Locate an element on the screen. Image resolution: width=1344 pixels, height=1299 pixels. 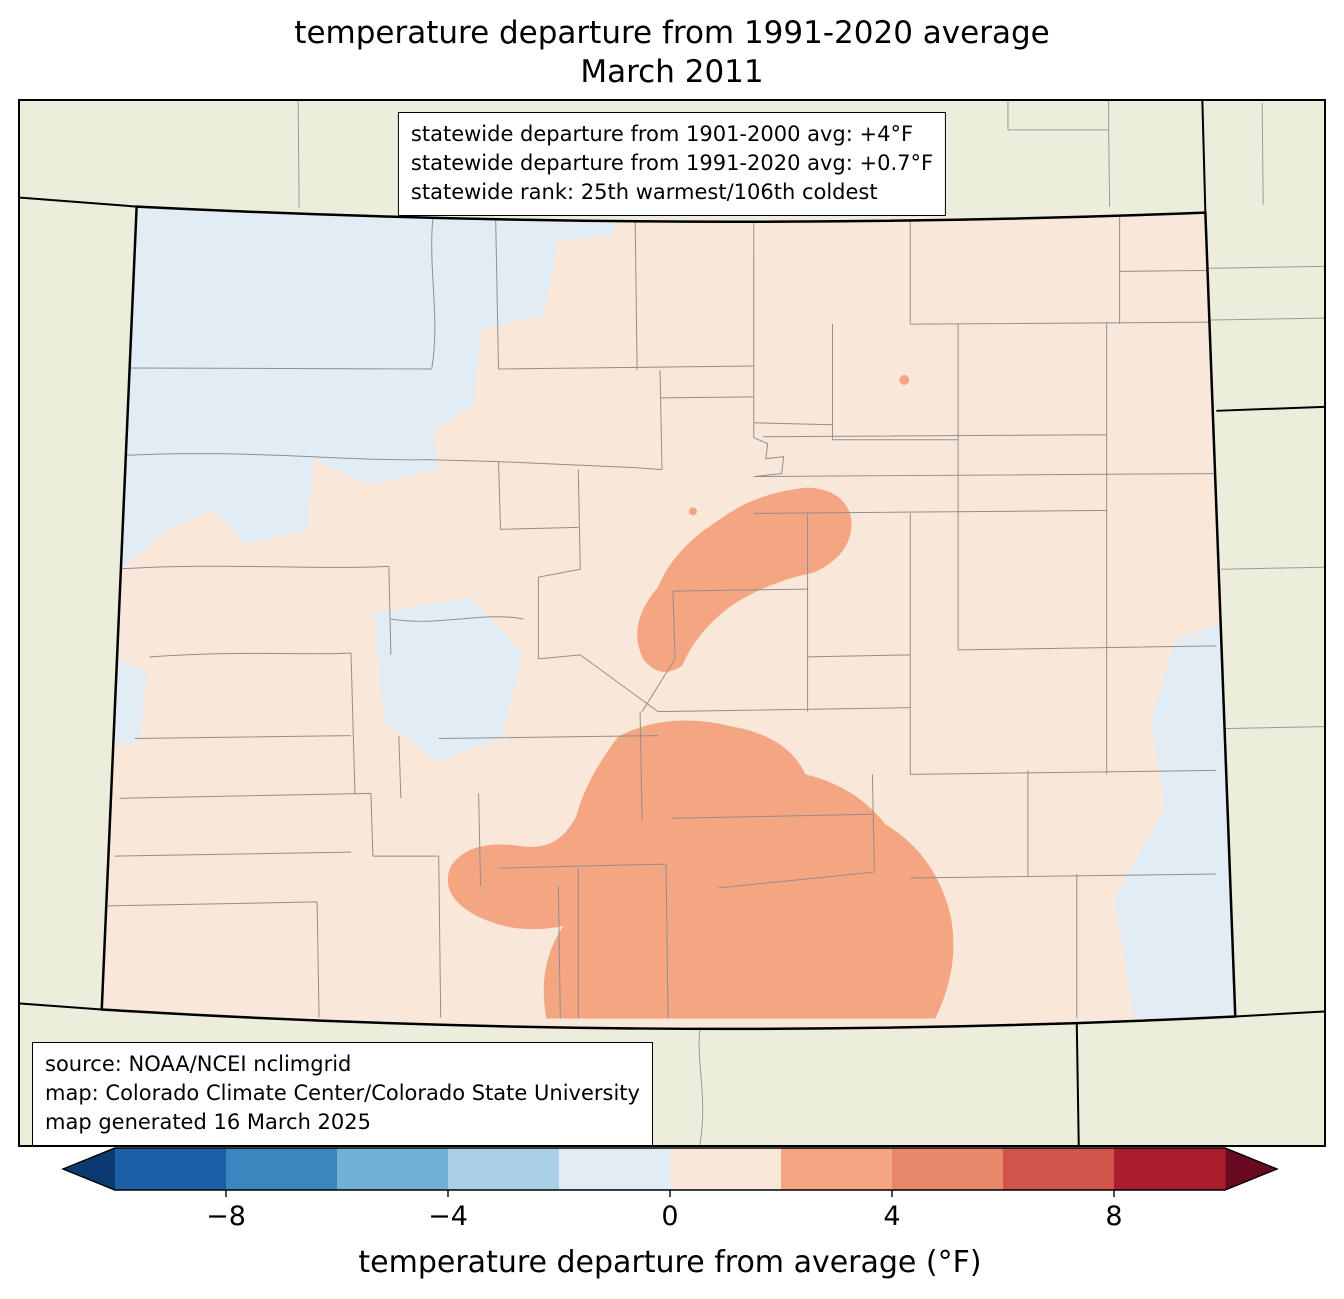
source-line-1: source: NOAA/NCEI nclimgrid is located at coordinates (198, 1064).